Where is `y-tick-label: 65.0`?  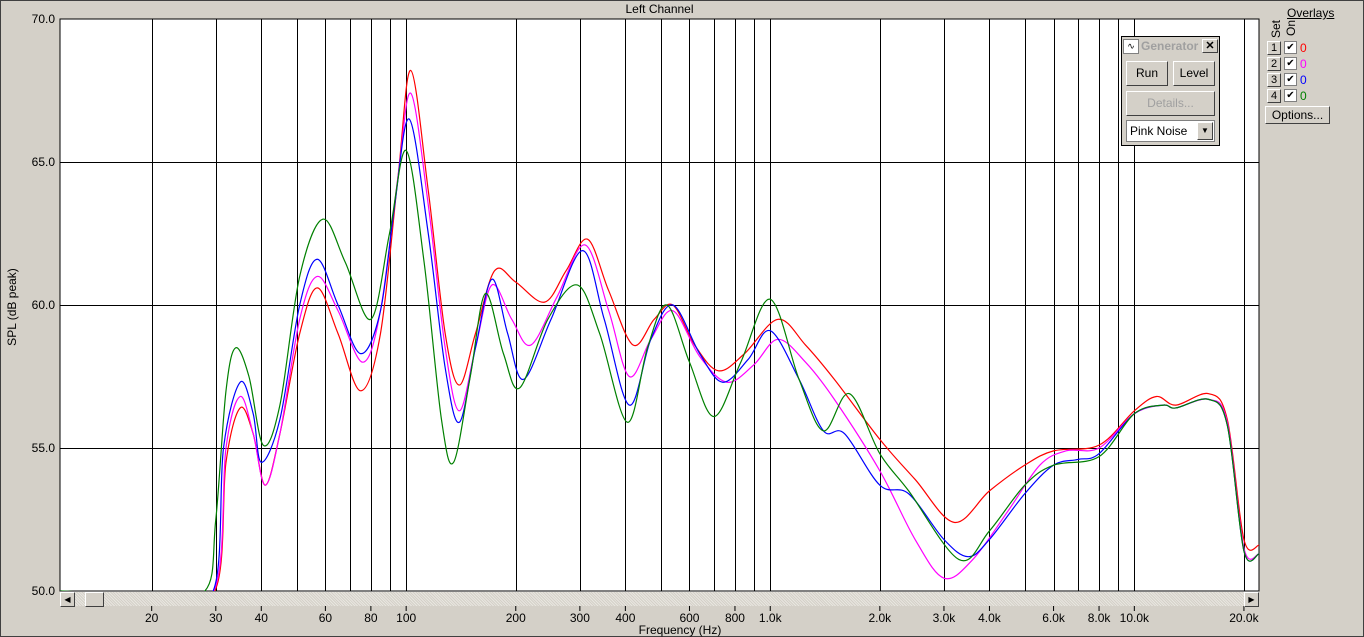
y-tick-label: 65.0 is located at coordinates (44, 162).